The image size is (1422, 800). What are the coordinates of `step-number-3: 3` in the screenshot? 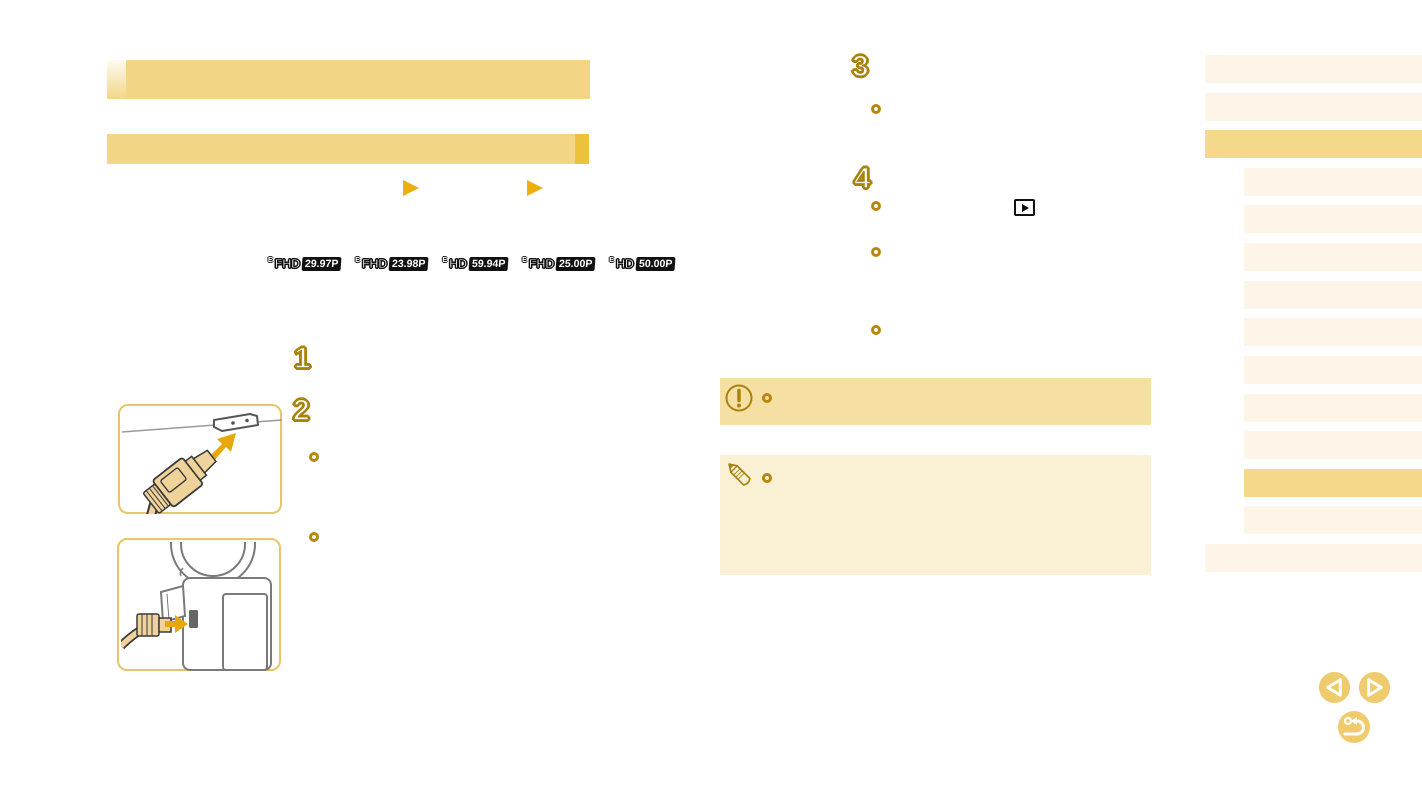 It's located at (860, 66).